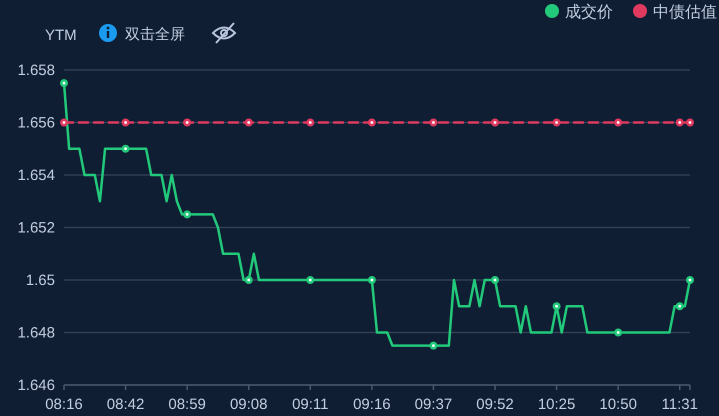 This screenshot has height=416, width=719. Describe the element at coordinates (685, 12) in the screenshot. I see `legend-label: 中债估值` at that location.